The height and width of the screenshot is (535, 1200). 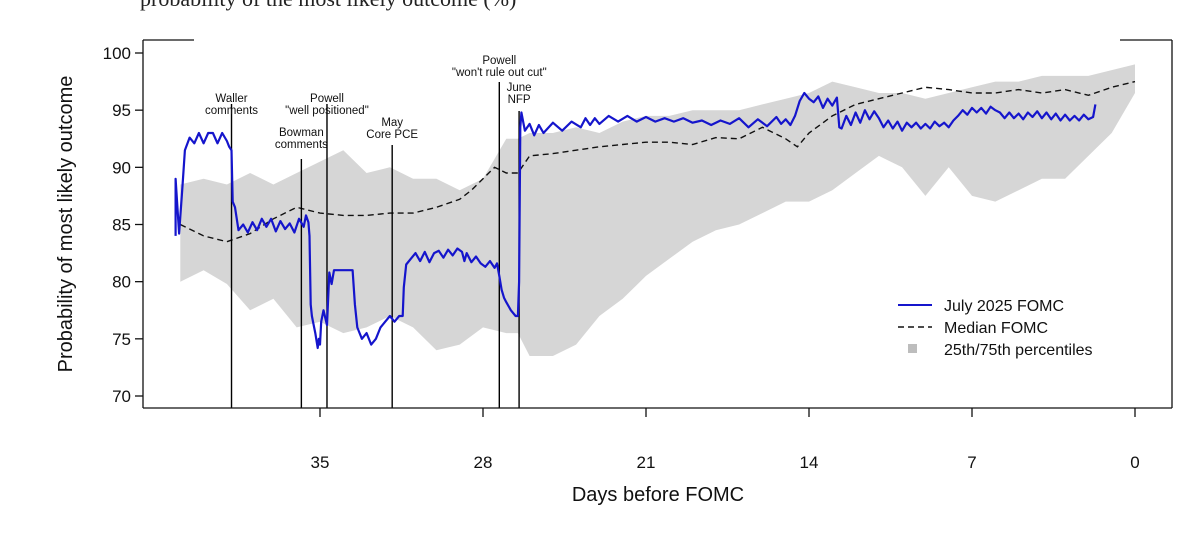 What do you see at coordinates (301, 133) in the screenshot?
I see `event-label: Bowman` at bounding box center [301, 133].